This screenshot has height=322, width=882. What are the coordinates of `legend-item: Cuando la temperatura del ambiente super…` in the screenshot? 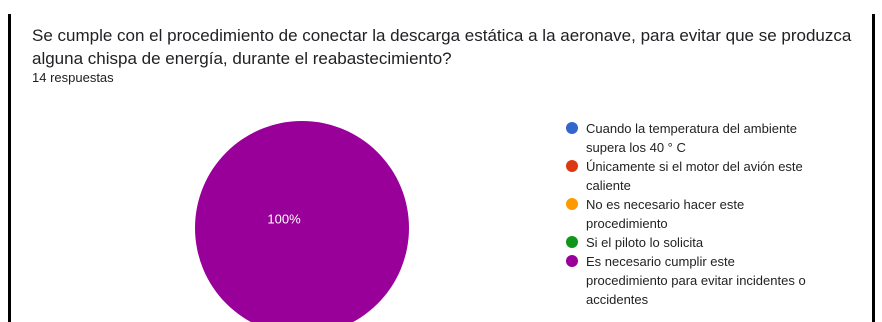 It's located at (691, 138).